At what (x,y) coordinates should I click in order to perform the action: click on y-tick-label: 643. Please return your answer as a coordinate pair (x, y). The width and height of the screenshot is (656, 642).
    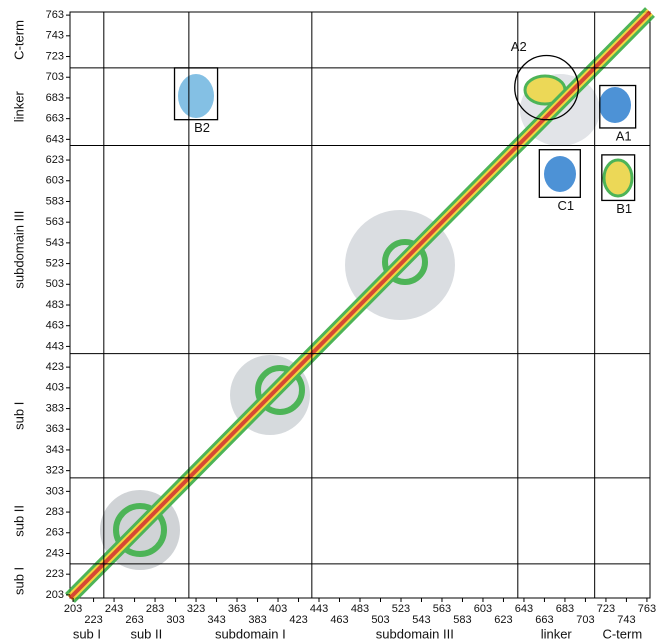
    Looking at the image, I should click on (55, 139).